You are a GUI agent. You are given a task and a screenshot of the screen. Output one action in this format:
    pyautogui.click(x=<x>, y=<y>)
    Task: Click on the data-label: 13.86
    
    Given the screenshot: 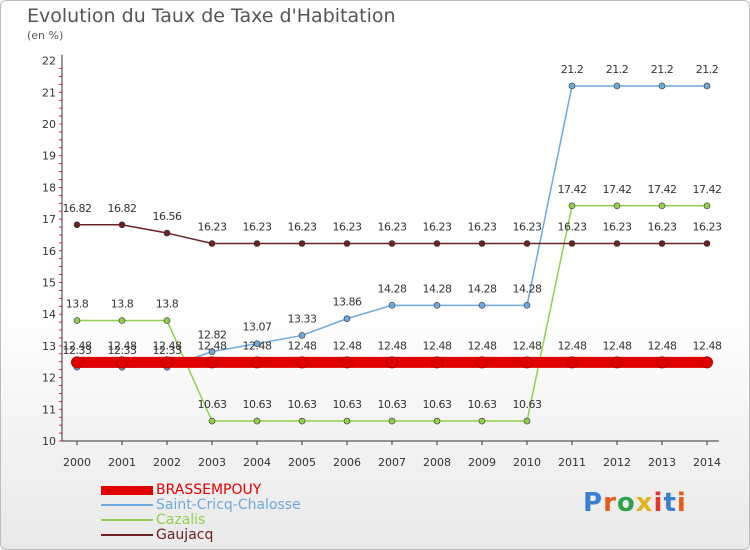 What is the action you would take?
    pyautogui.click(x=347, y=302)
    